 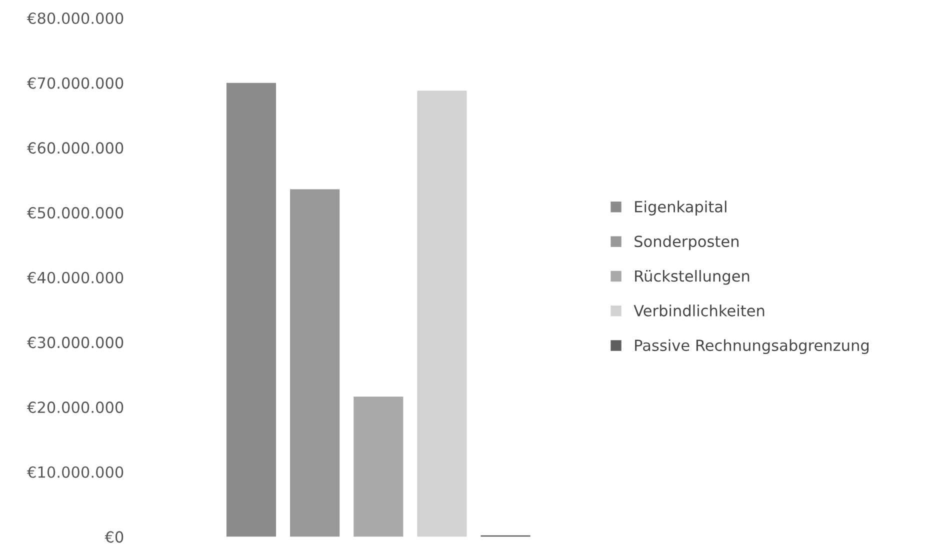 I want to click on legend-label: Rückstellungen, so click(x=692, y=277).